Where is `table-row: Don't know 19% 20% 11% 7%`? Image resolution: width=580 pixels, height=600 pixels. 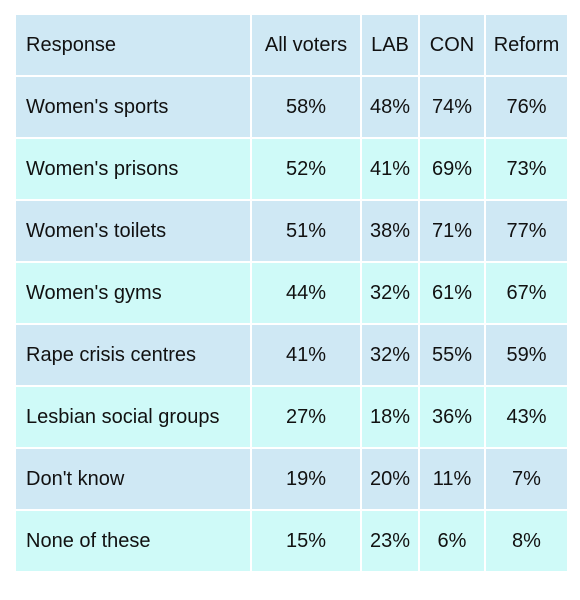
table-row: Don't know 19% 20% 11% 7% is located at coordinates (291, 479).